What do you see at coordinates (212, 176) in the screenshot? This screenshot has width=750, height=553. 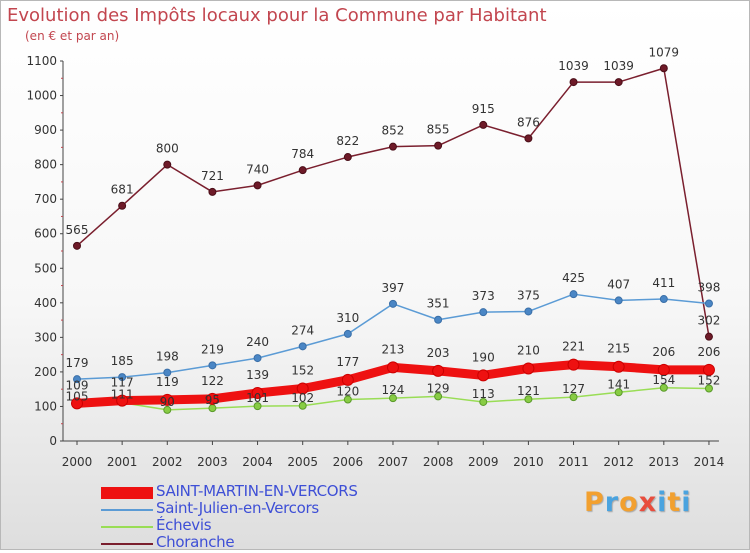 I see `series-3-data-label: 721` at bounding box center [212, 176].